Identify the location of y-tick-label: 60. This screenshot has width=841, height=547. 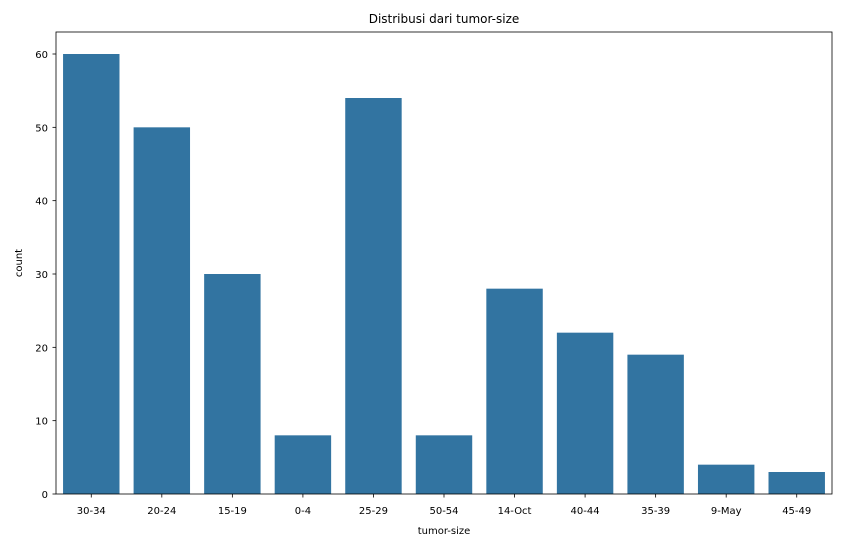
(41, 55).